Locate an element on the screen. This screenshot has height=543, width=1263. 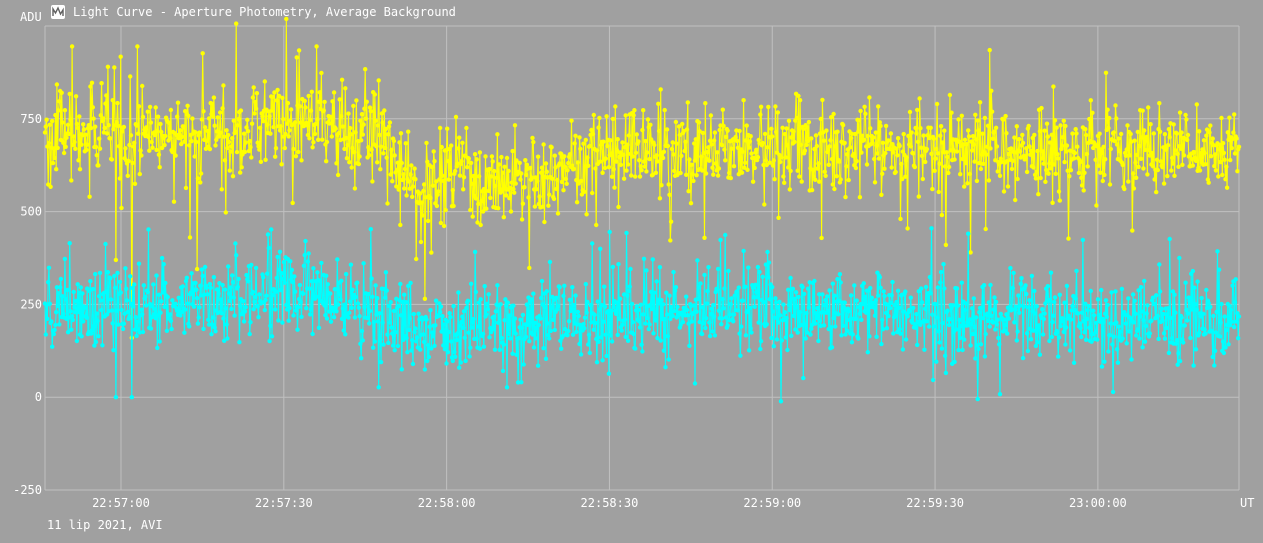
light-curve-app-icon is located at coordinates (58, 12).